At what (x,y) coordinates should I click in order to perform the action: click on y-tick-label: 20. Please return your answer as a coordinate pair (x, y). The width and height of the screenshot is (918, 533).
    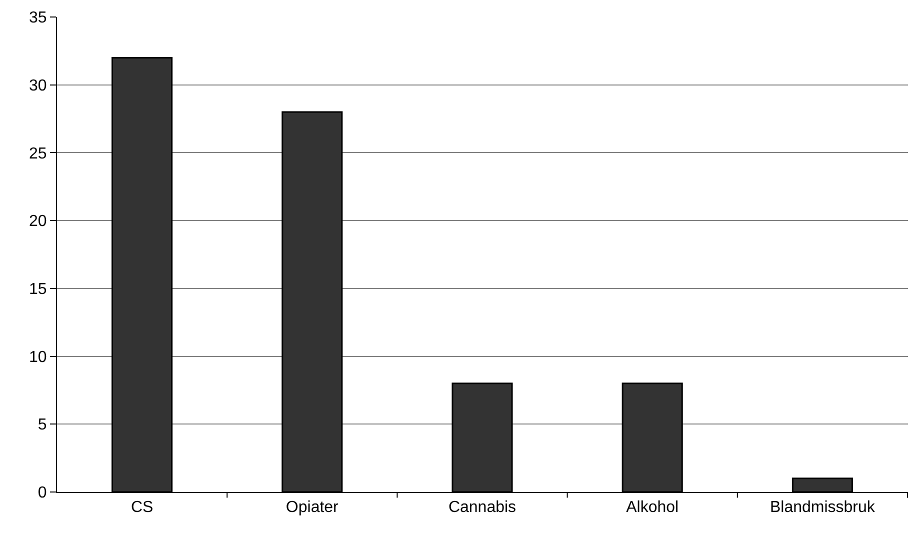
    Looking at the image, I should click on (38, 221).